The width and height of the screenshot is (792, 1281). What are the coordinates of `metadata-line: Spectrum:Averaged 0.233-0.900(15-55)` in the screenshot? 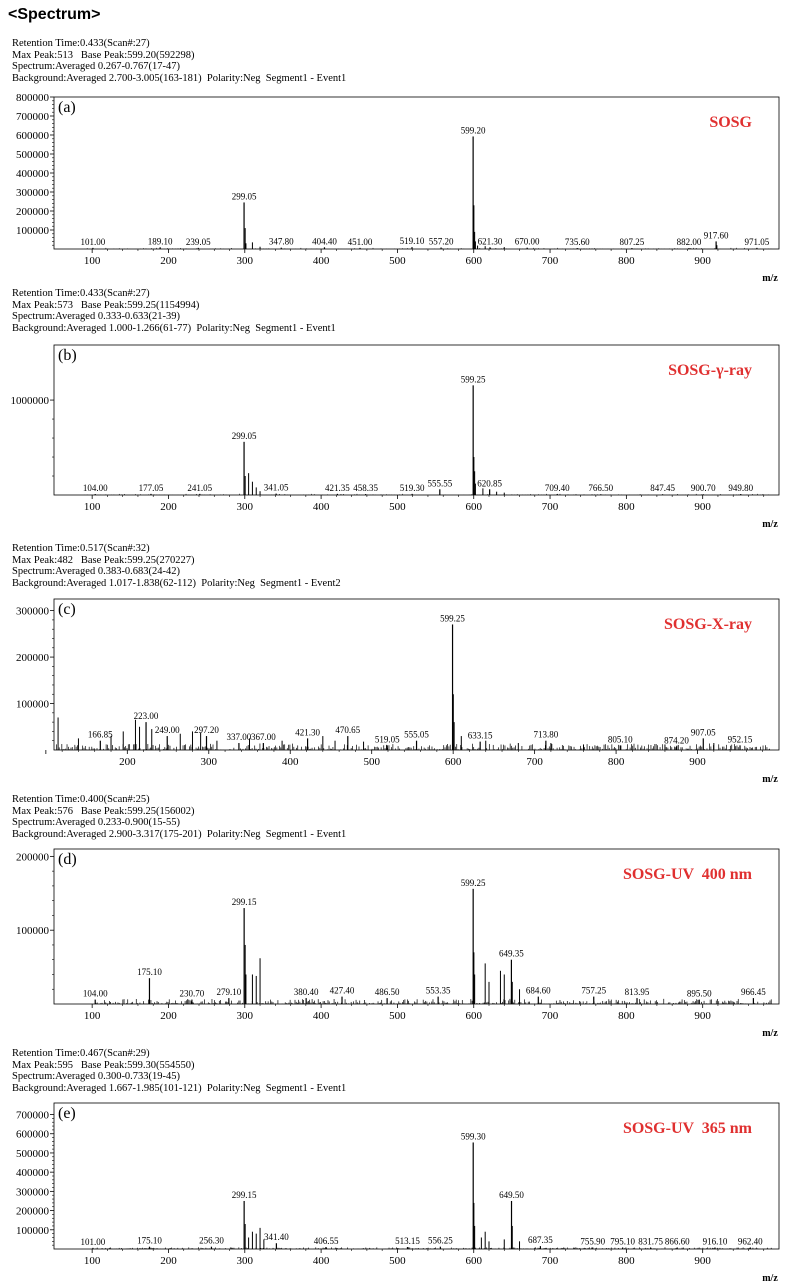 It's located at (96, 822).